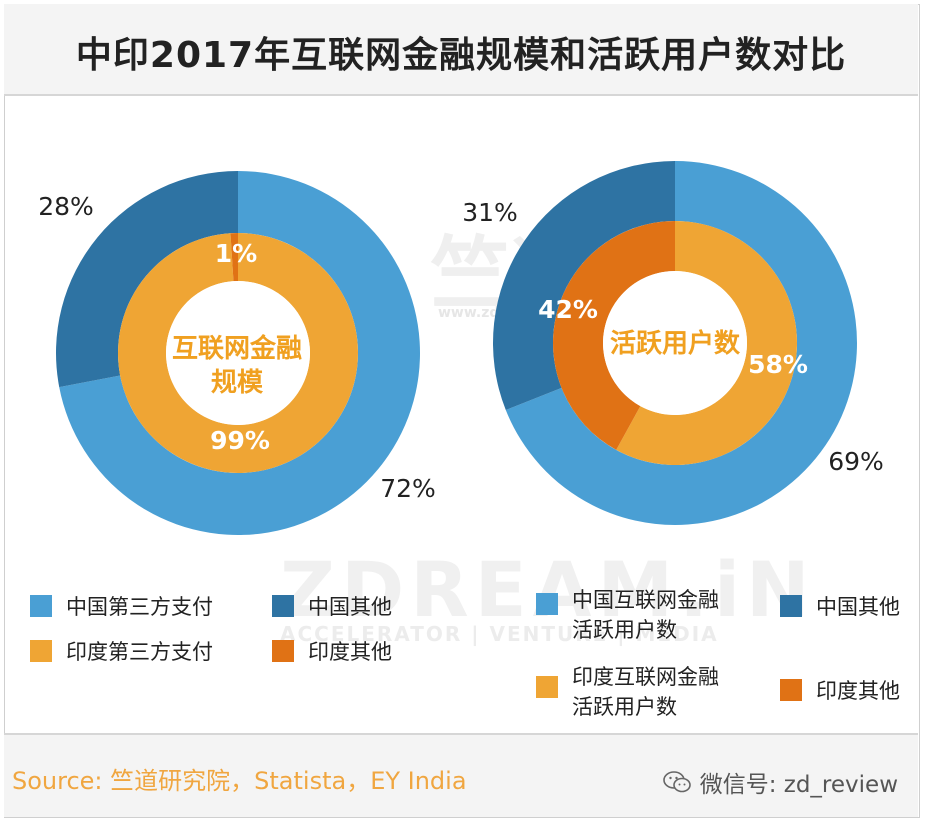 This screenshot has height=822, width=926. Describe the element at coordinates (778, 364) in the screenshot. I see `inner-slice-label: 58%` at that location.